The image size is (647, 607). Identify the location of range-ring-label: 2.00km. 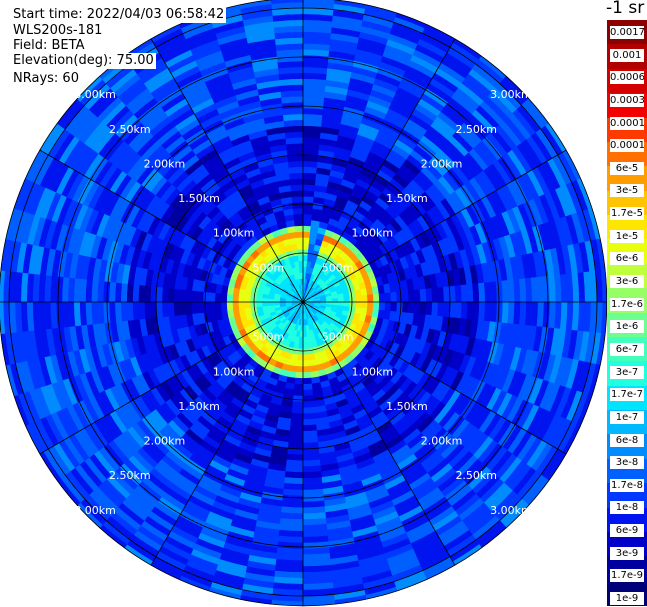
(442, 163).